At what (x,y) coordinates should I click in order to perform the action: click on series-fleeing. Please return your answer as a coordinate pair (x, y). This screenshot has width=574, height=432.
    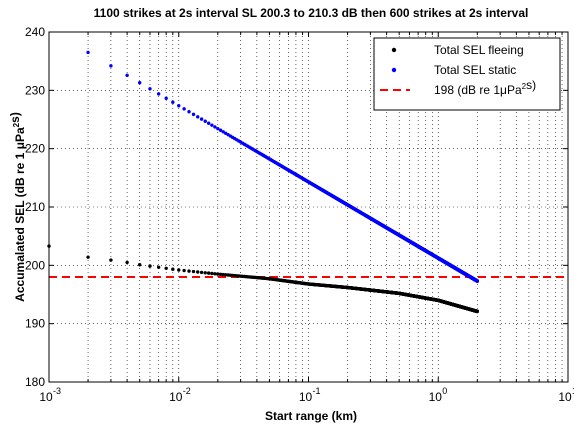
    Looking at the image, I should click on (263, 279).